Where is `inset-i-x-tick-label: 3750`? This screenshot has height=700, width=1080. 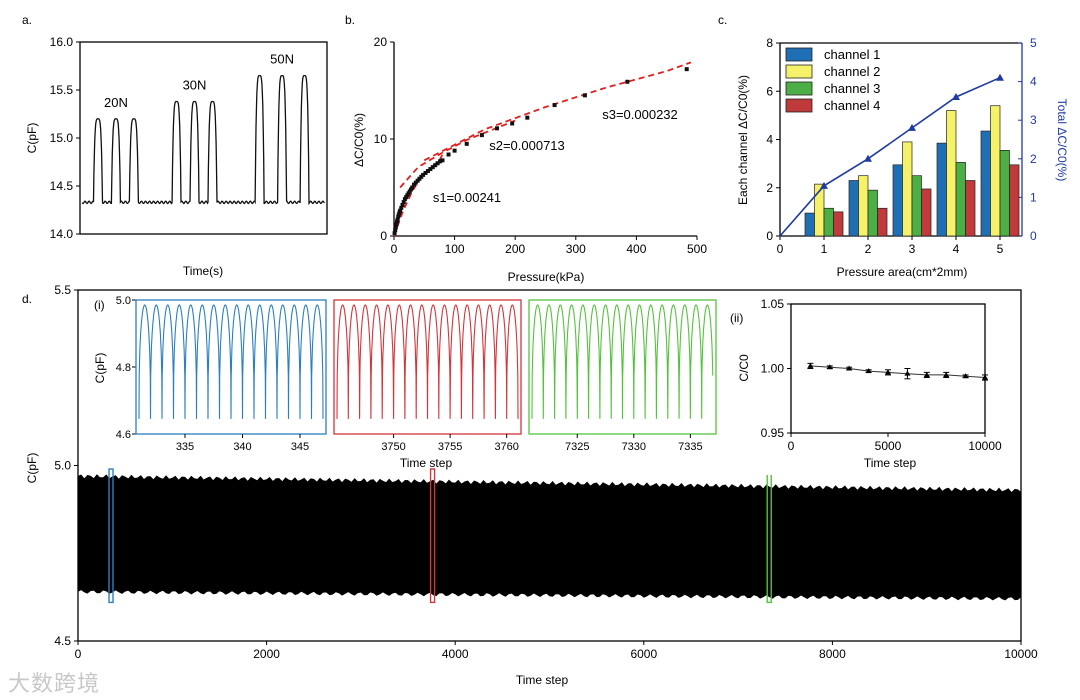
inset-i-x-tick-label: 3750 is located at coordinates (393, 447).